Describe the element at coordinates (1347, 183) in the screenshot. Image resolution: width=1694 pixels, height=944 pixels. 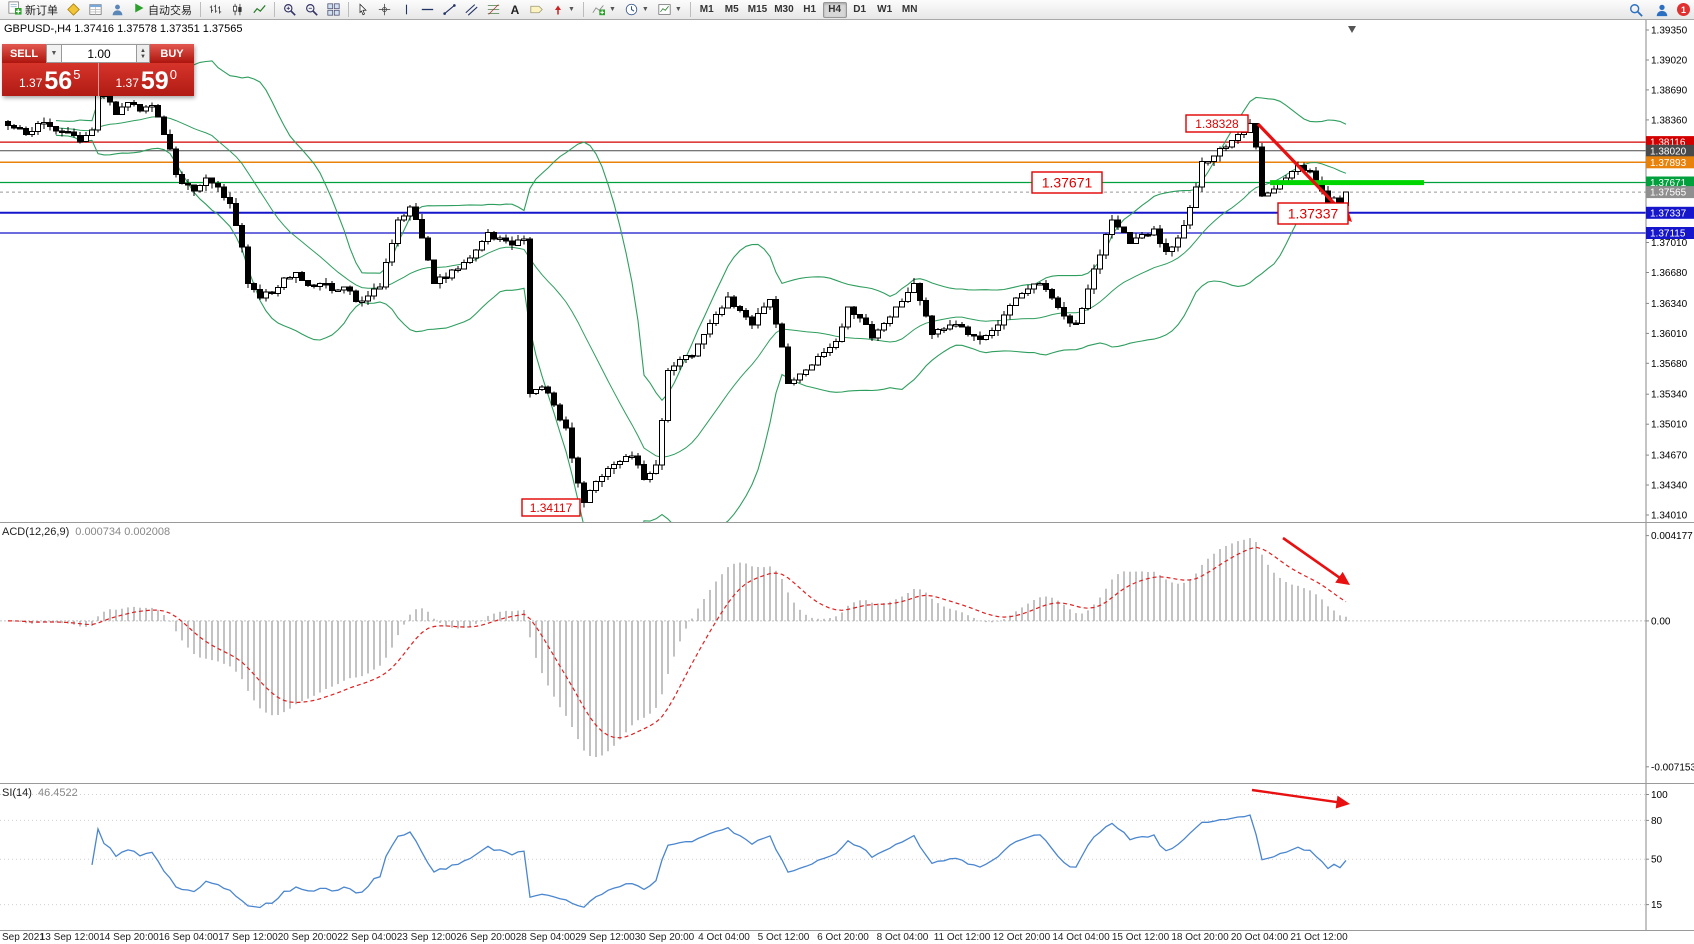
I see `trend-highlight-segment` at that location.